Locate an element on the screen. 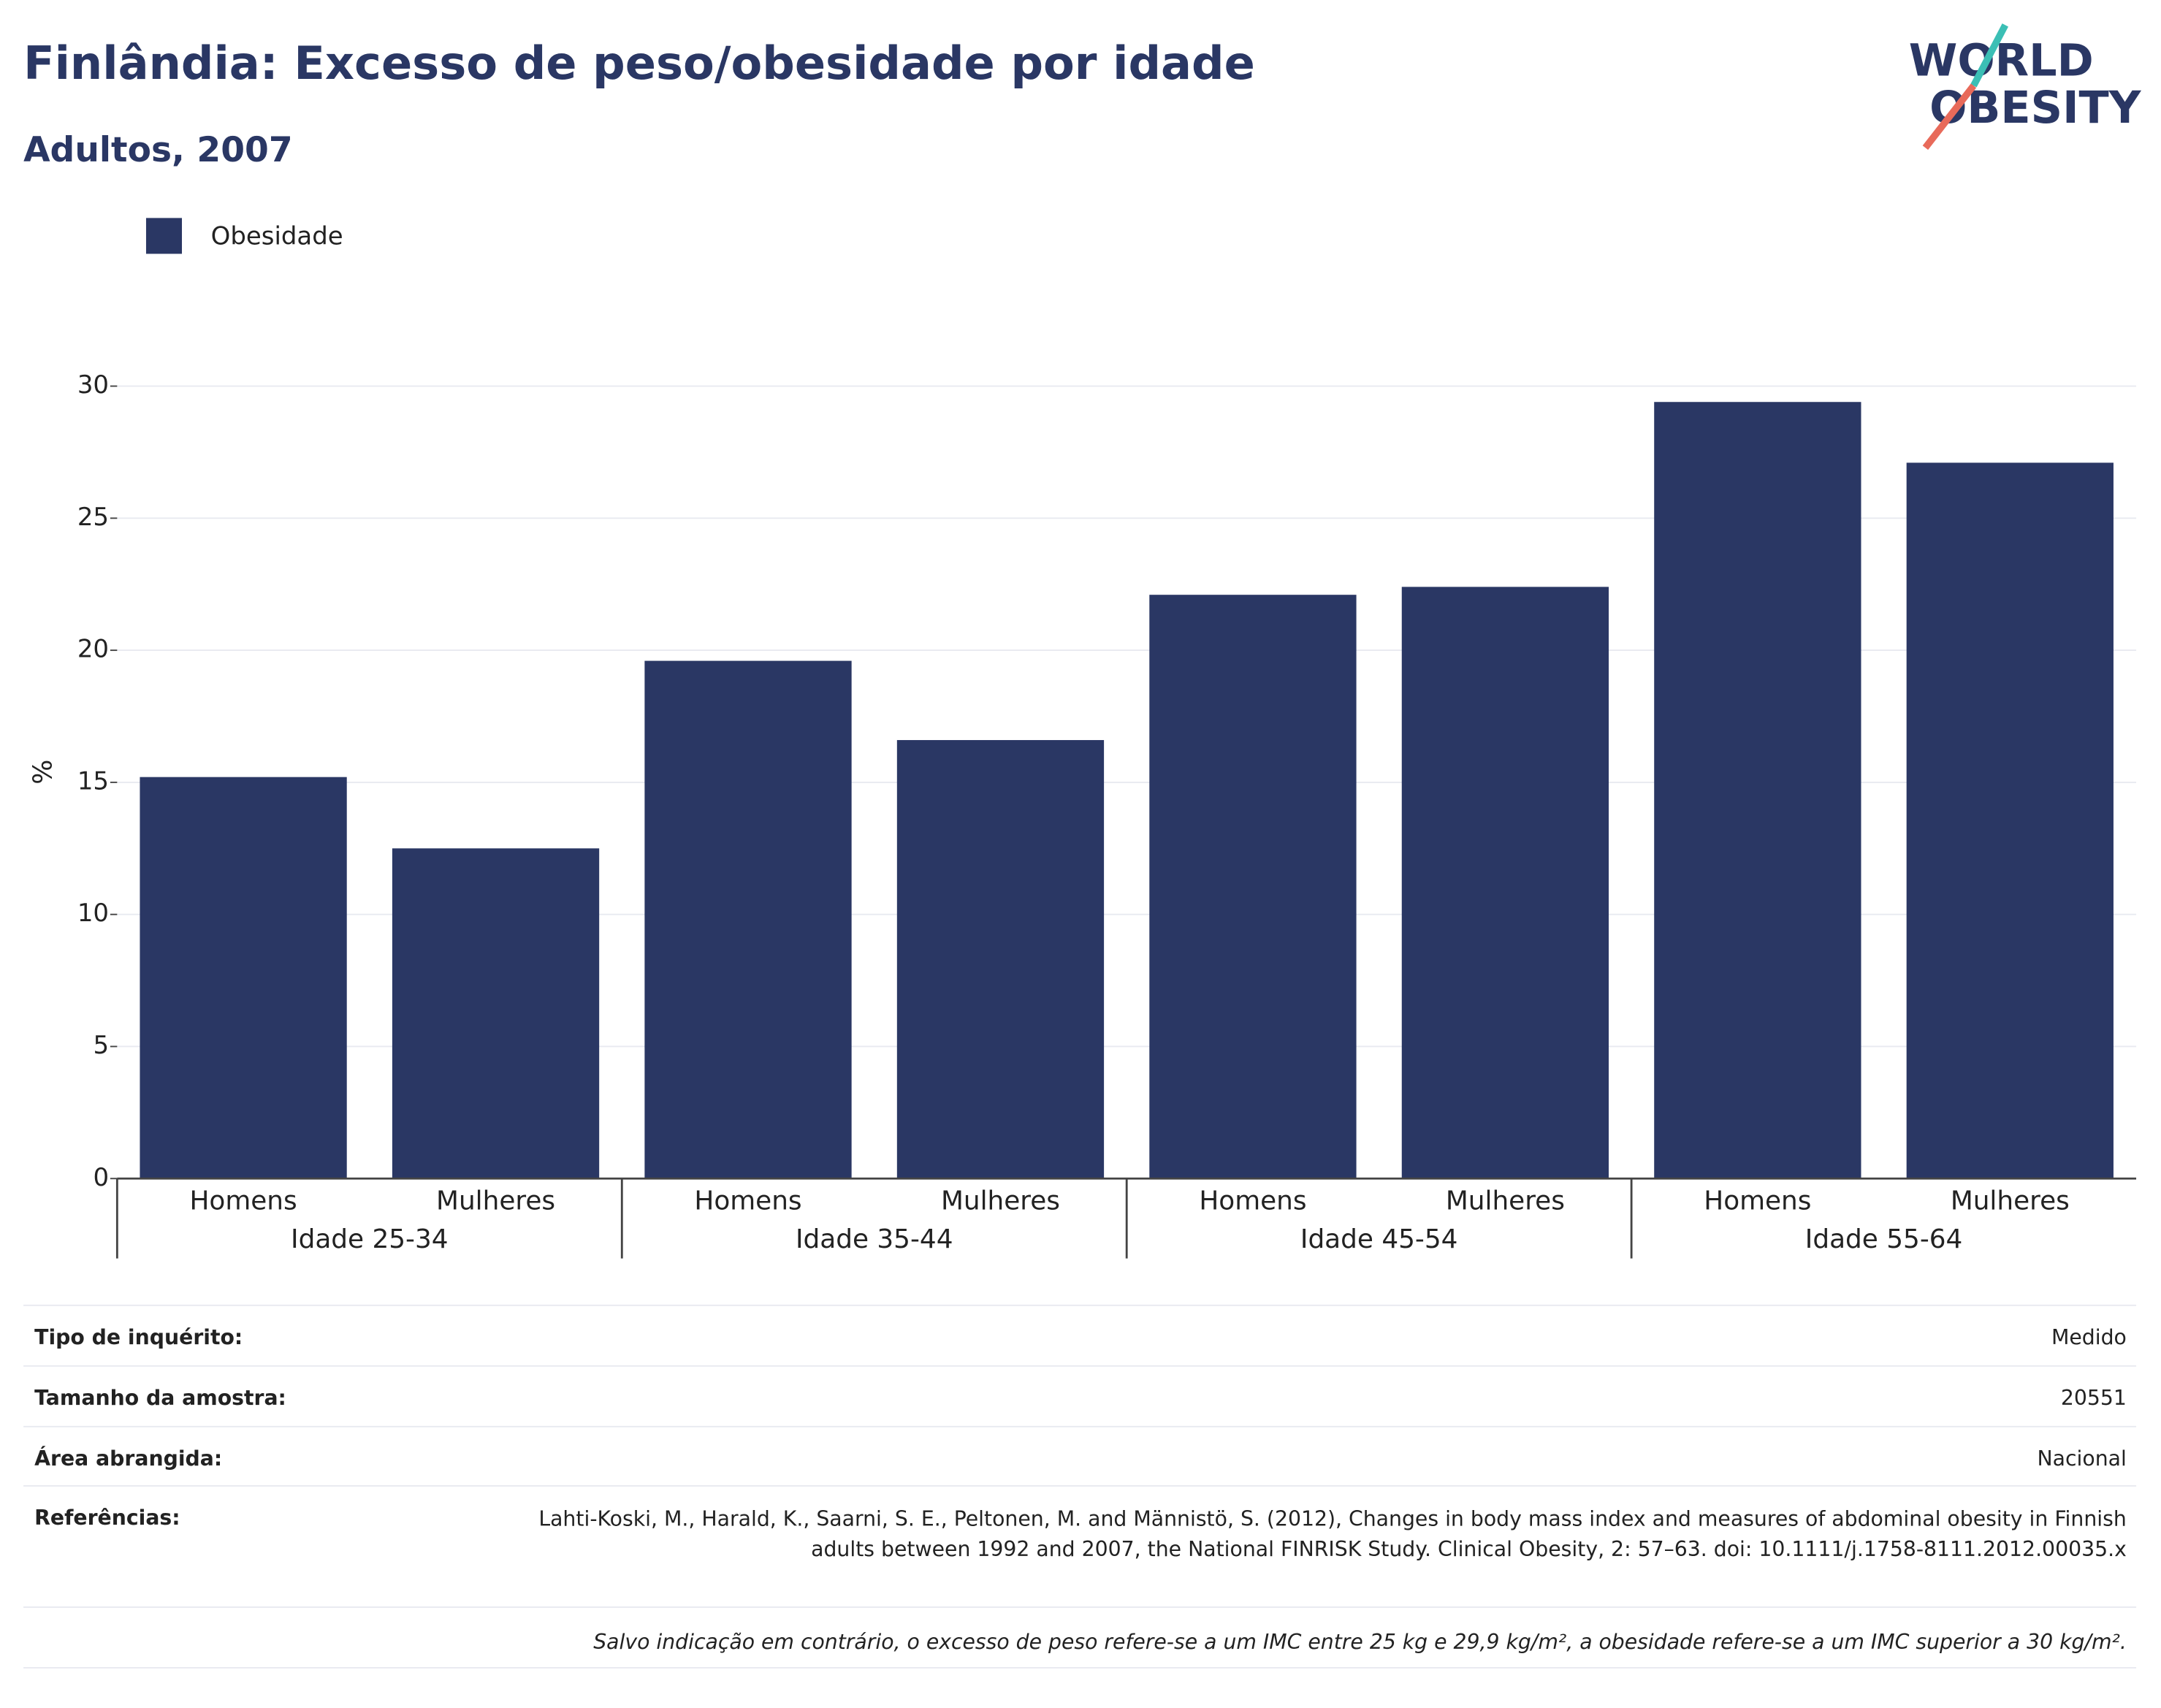 The height and width of the screenshot is (1708, 2161). logo: WORLD OBESITY is located at coordinates (2025, 86).